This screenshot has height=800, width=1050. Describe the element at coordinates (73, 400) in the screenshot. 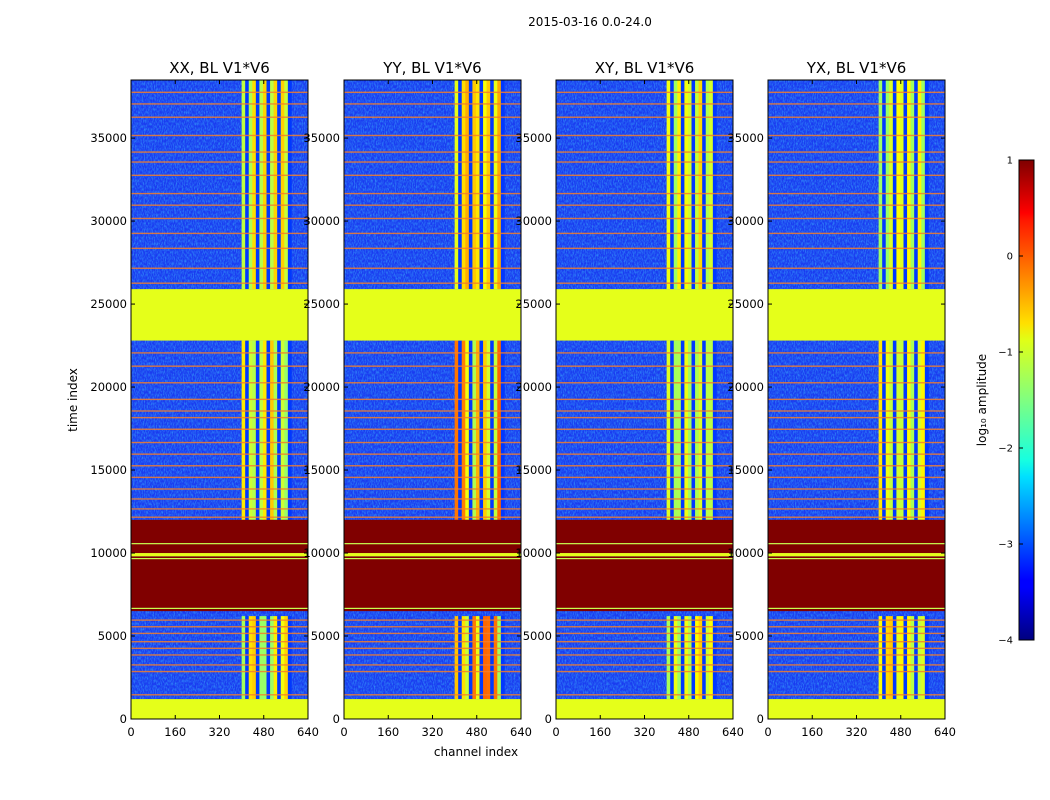

I see `y-axis-label: time index` at that location.